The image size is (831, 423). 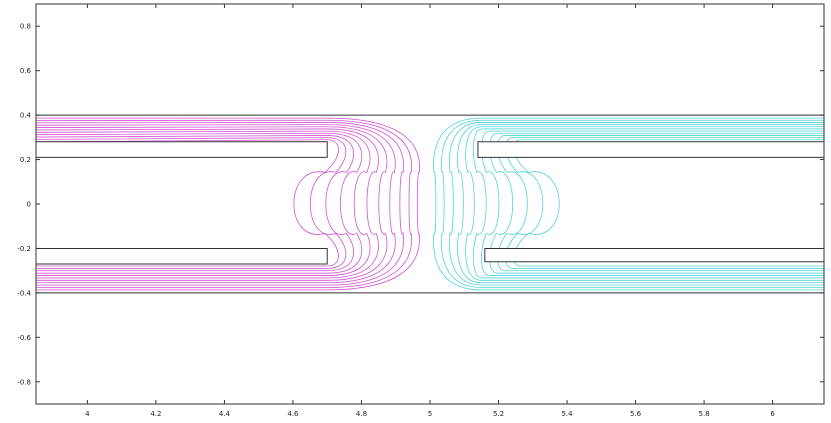 I want to click on x-tick-label: 6, so click(x=772, y=414).